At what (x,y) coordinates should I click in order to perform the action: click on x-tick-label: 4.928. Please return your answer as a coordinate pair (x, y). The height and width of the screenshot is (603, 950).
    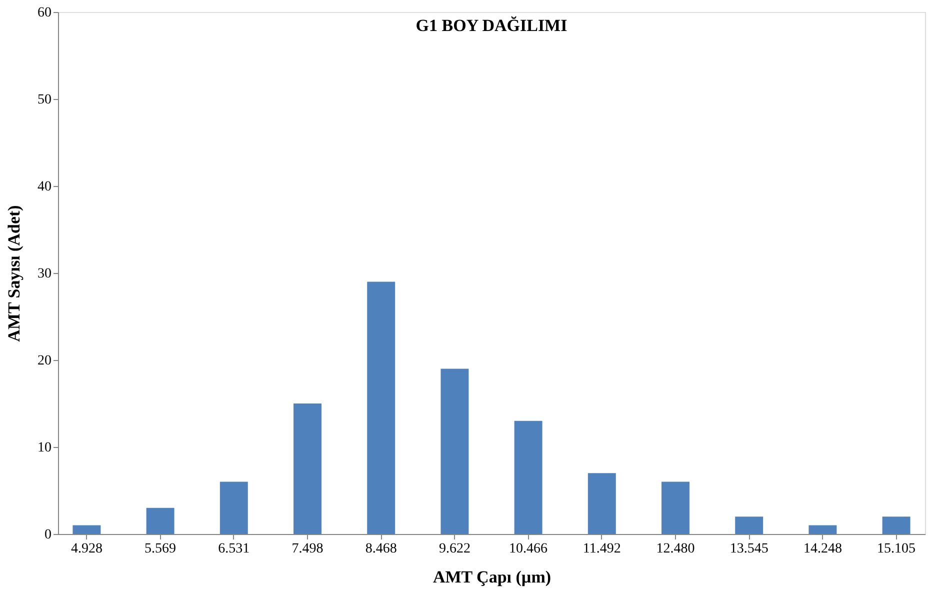
    Looking at the image, I should click on (86, 549).